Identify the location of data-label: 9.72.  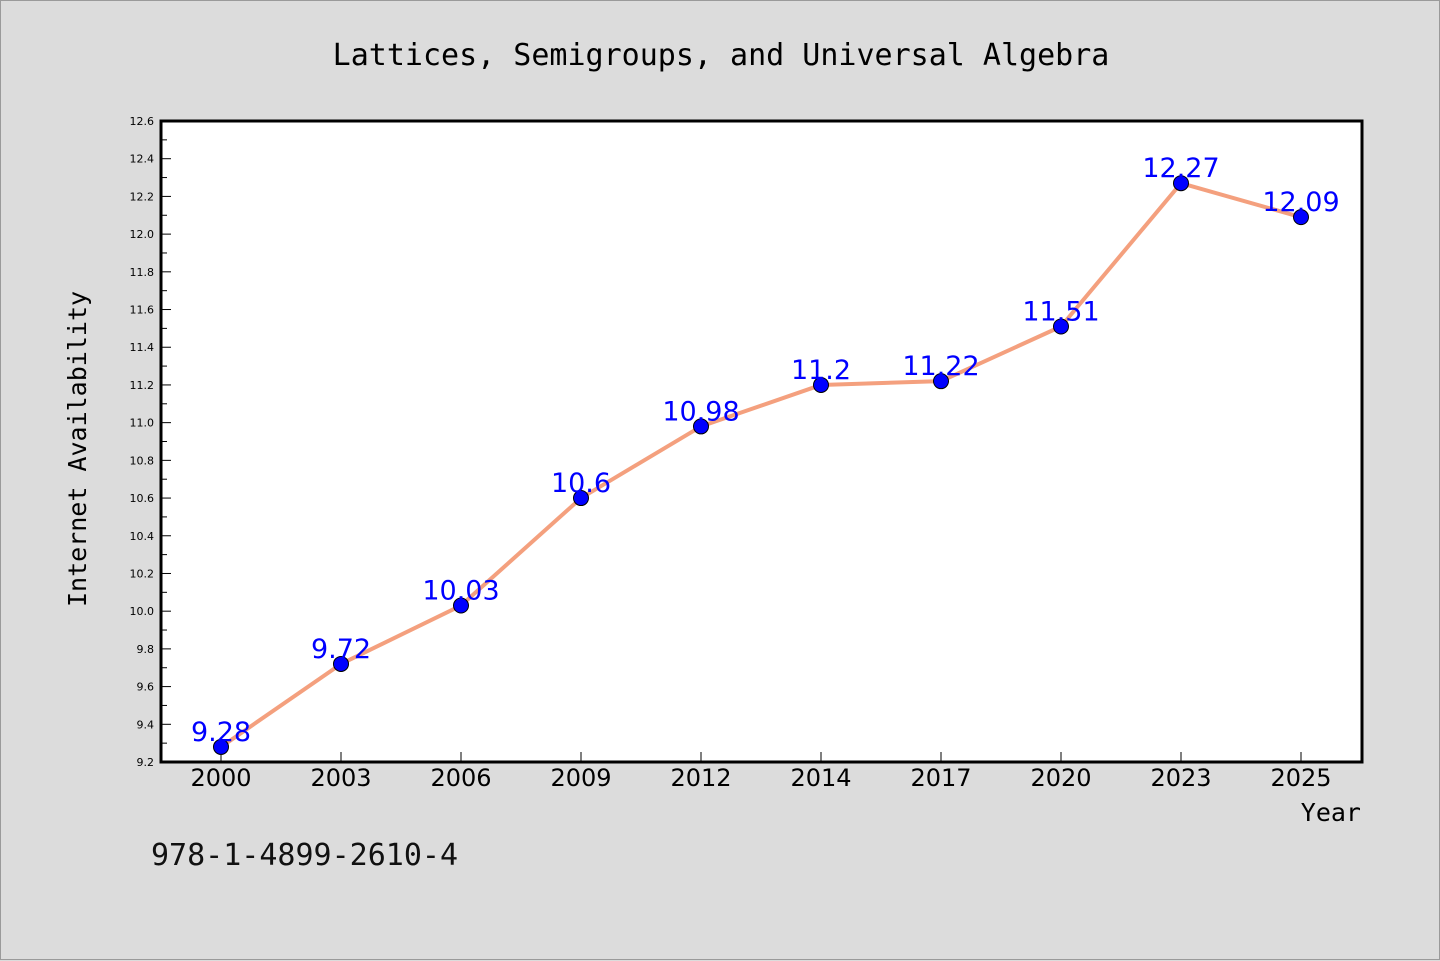
(341, 649).